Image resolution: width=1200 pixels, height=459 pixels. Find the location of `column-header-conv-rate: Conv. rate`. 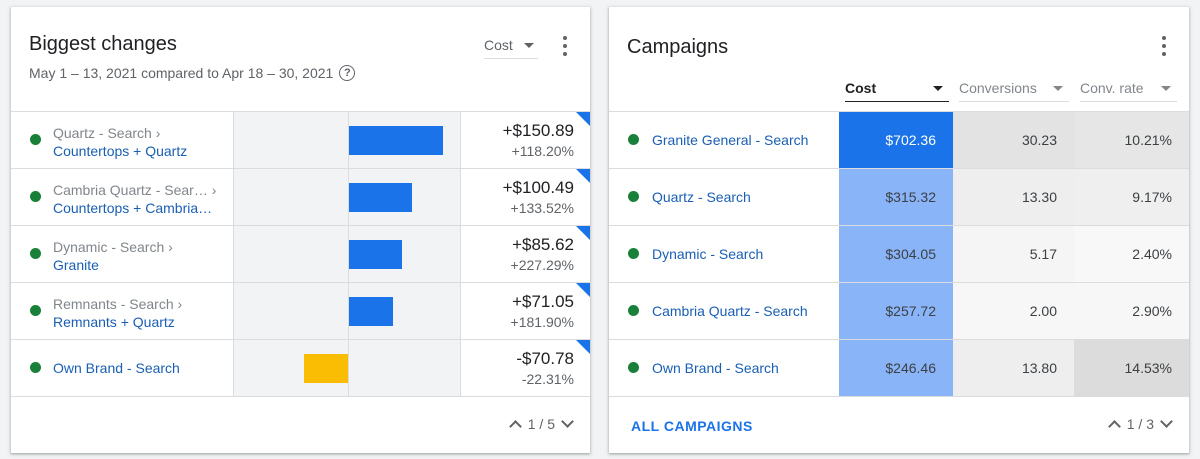

column-header-conv-rate: Conv. rate is located at coordinates (1128, 91).